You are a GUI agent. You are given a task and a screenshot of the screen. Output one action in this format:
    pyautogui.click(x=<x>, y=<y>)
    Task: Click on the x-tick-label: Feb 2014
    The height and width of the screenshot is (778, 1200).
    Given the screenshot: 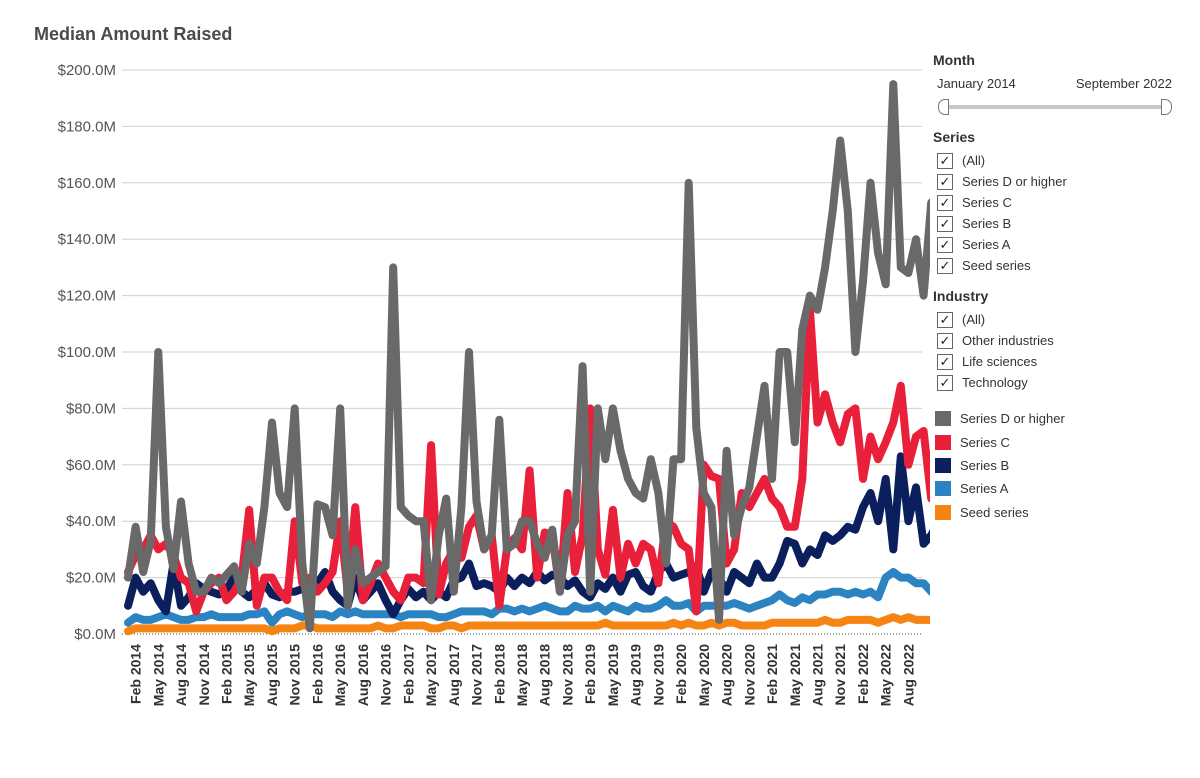 What is the action you would take?
    pyautogui.click(x=136, y=674)
    